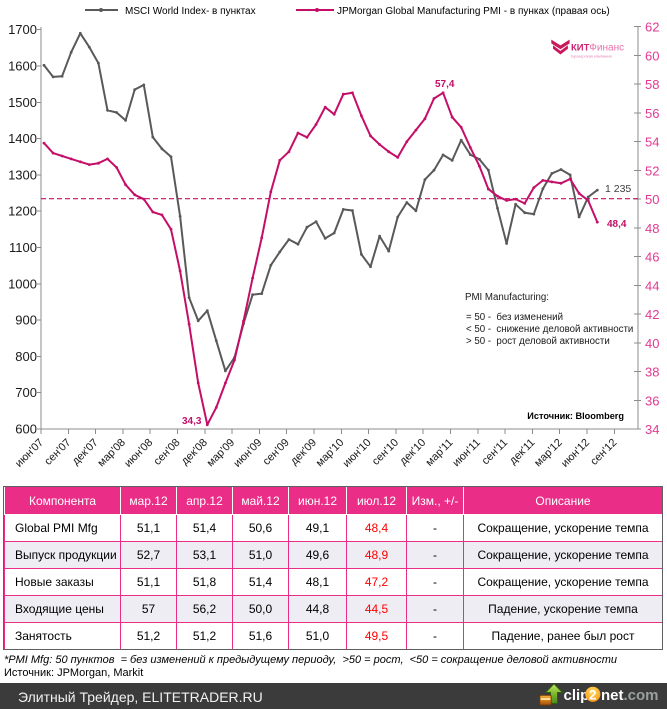 The height and width of the screenshot is (709, 667). What do you see at coordinates (652, 400) in the screenshot?
I see `svg-text: 36` at bounding box center [652, 400].